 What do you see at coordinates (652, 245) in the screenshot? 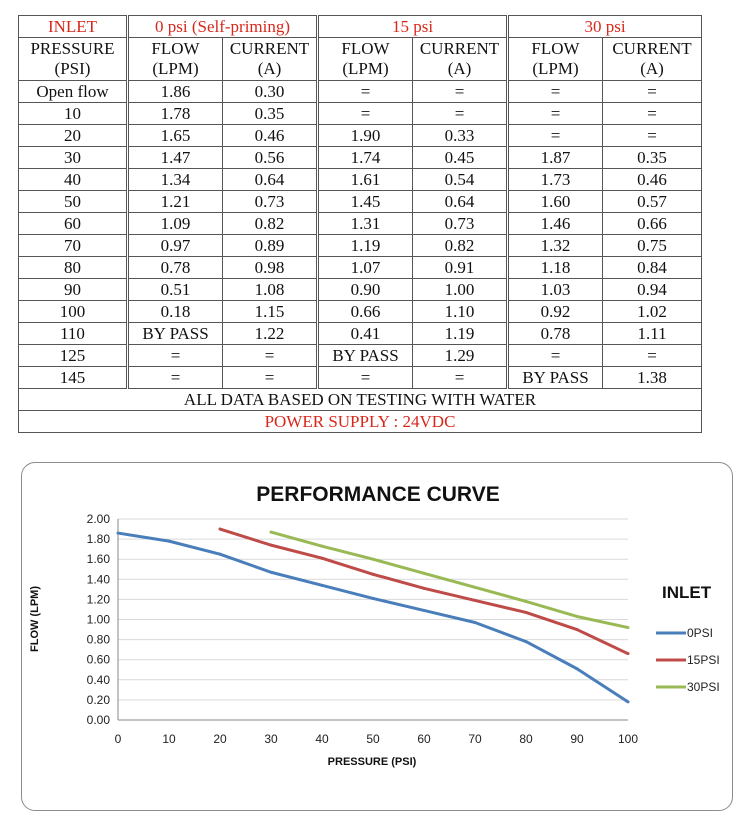
I see `current-cell: 0.75` at bounding box center [652, 245].